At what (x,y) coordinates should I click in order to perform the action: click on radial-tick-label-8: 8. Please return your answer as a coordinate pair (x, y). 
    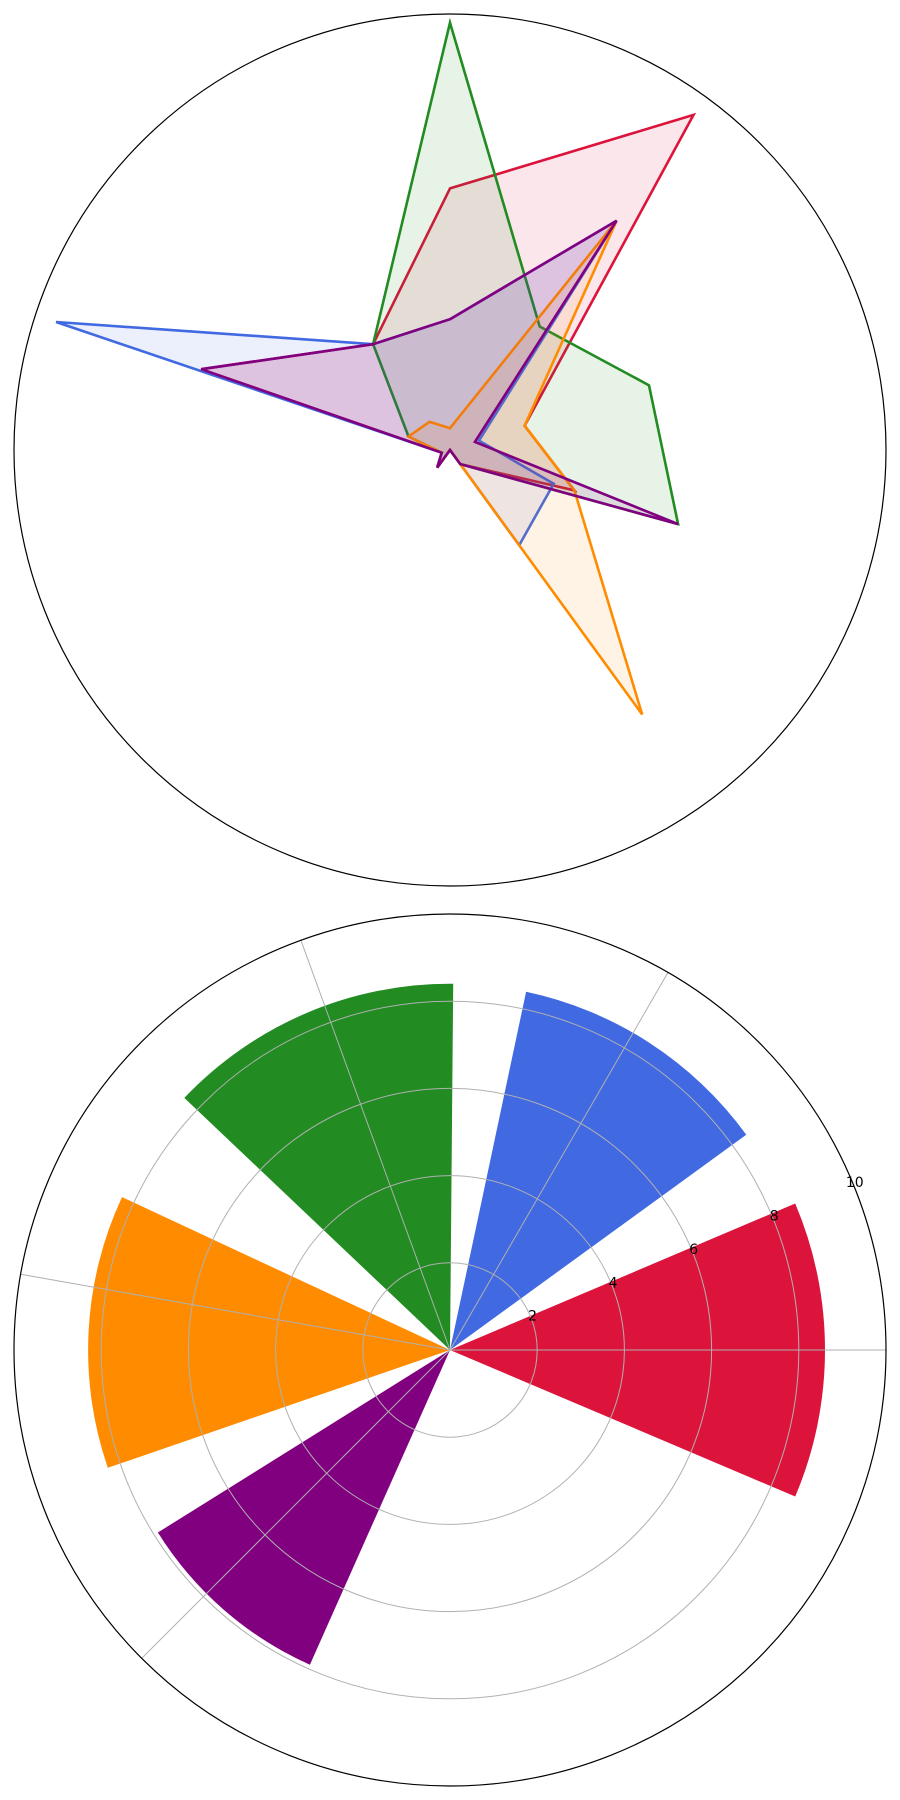
    Looking at the image, I should click on (774, 1217).